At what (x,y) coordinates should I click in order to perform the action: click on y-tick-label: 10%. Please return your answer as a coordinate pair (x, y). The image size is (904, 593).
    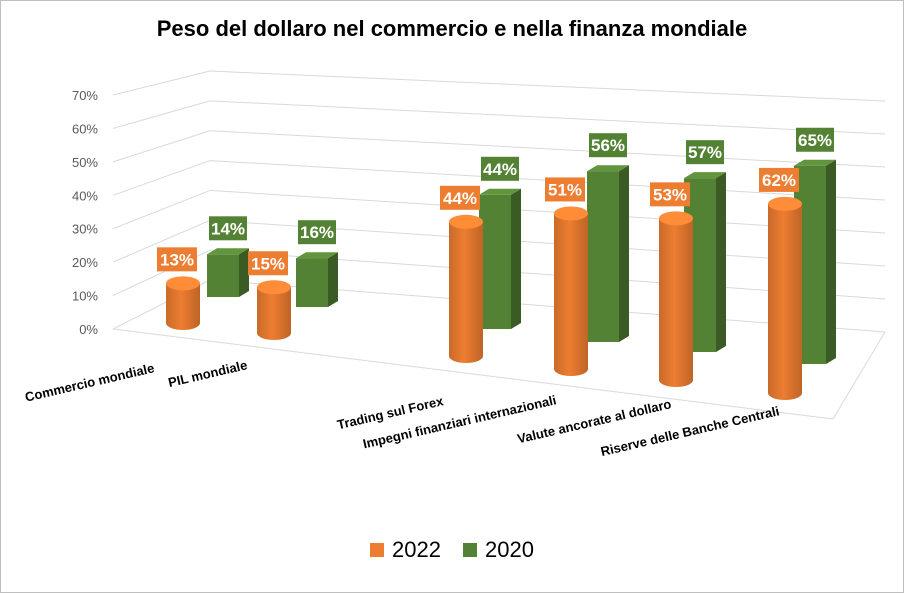
    Looking at the image, I should click on (85, 296).